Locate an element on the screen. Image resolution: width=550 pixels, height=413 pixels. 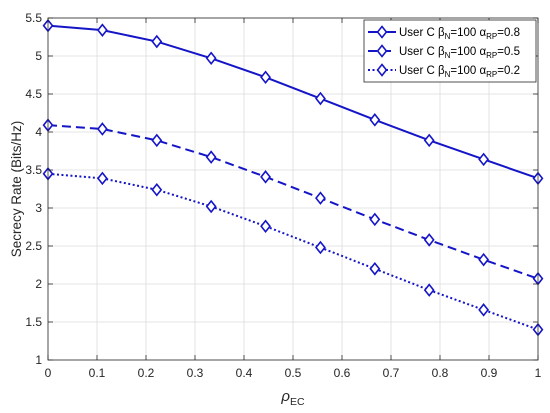
y-axis-label: Secrecy Rate (Bits/Hz) is located at coordinates (16, 189).